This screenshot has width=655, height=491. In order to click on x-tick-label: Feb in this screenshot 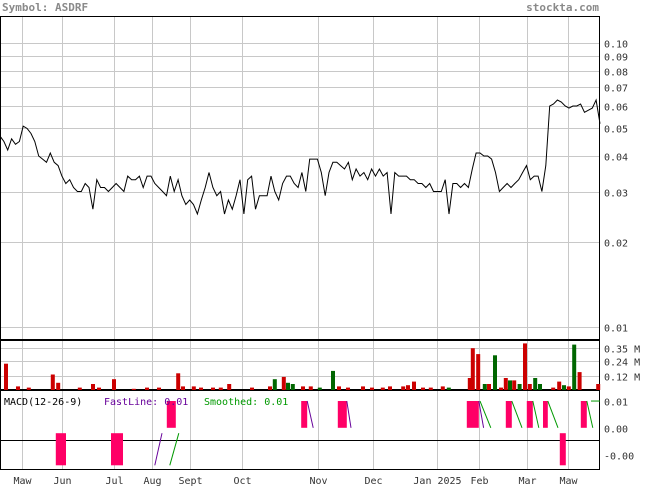, I will do `click(479, 481)`.